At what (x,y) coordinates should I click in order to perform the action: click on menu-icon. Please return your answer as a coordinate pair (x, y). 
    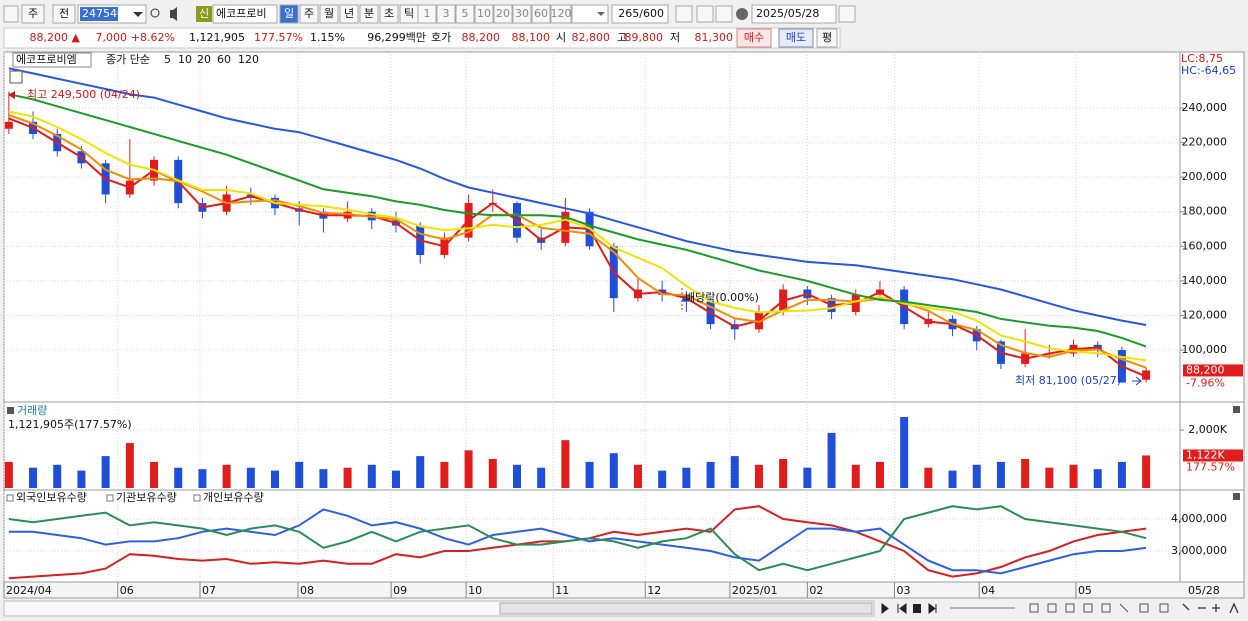
    Looking at the image, I should click on (11, 14).